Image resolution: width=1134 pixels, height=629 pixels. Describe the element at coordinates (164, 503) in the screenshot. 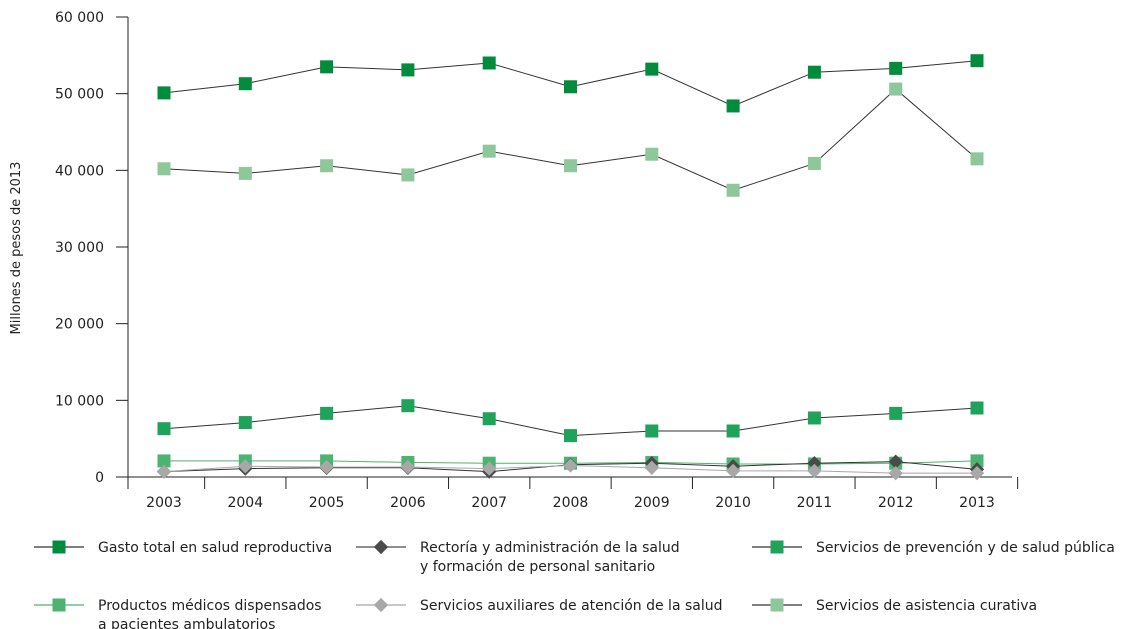

I see `x-tick-label: 2003` at that location.